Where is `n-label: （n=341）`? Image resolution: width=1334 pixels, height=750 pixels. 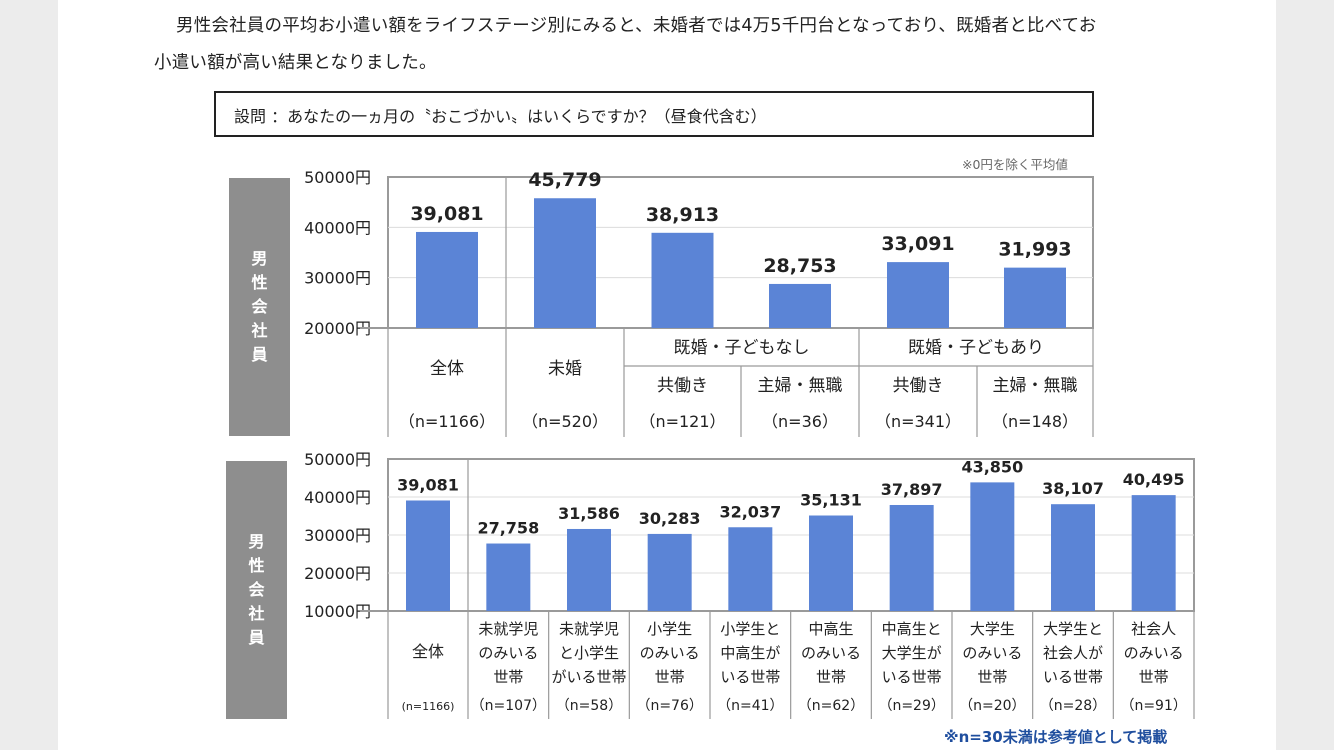
n-label: （n=341） is located at coordinates (918, 421).